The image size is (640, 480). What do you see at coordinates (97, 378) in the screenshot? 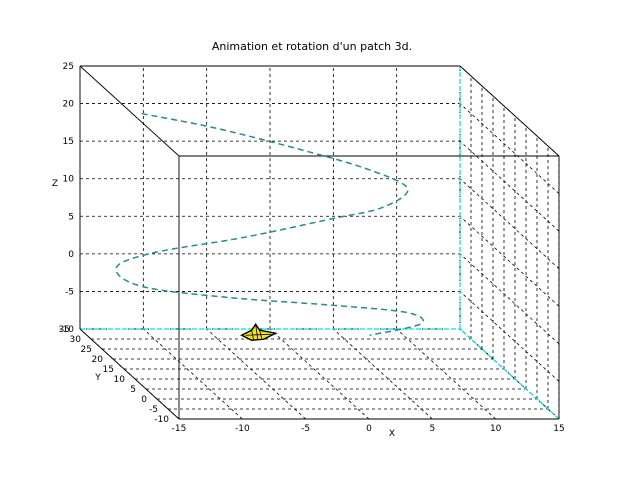
I see `y-axis-label: Y` at bounding box center [97, 378].